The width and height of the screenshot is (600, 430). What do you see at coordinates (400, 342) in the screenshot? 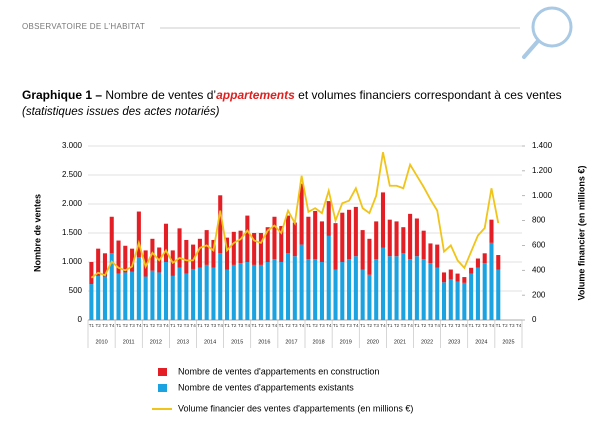
I see `year-label: 2021` at bounding box center [400, 342].